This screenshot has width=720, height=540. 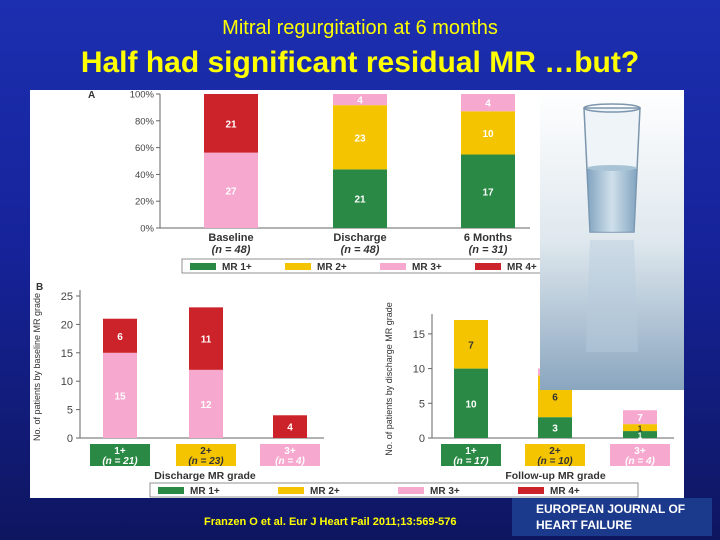 I want to click on panel-b-legend-label: MR 4+, so click(x=565, y=491).